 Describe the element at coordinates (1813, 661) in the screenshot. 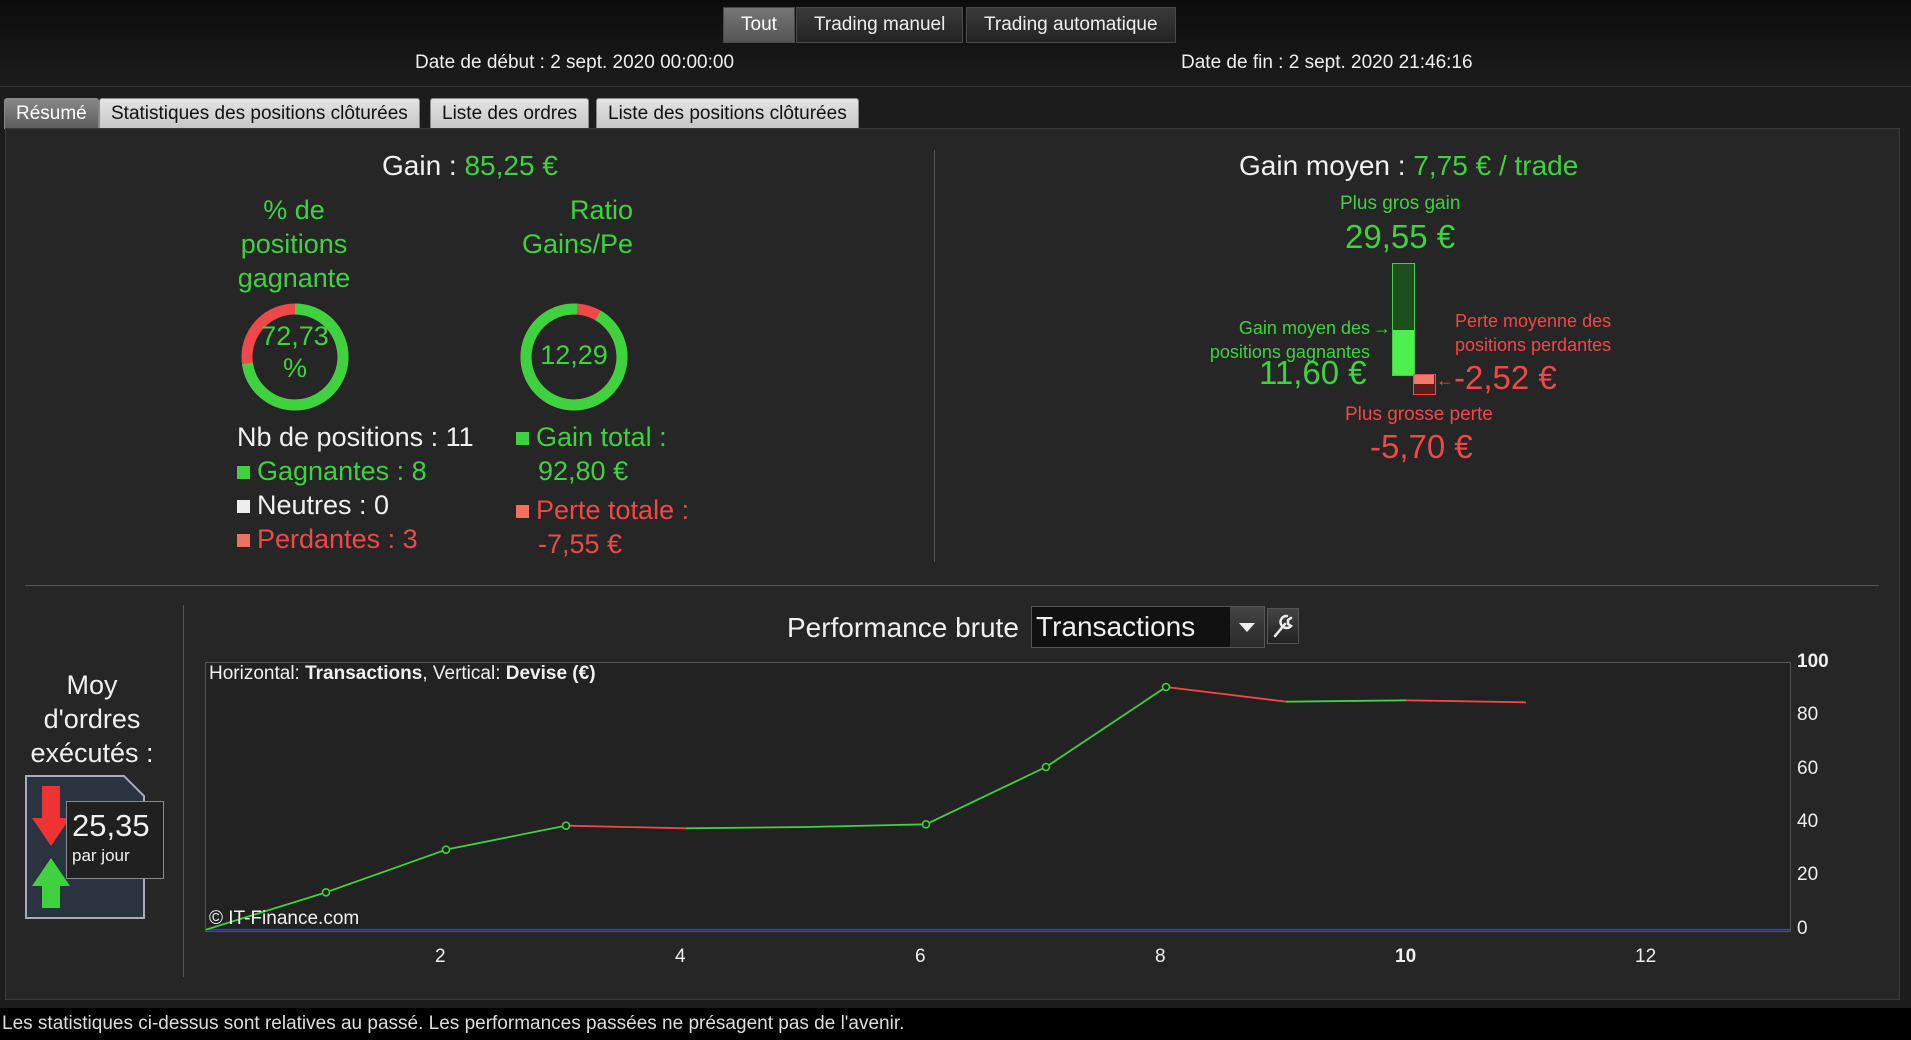

I see `y-tick-label: 100` at that location.